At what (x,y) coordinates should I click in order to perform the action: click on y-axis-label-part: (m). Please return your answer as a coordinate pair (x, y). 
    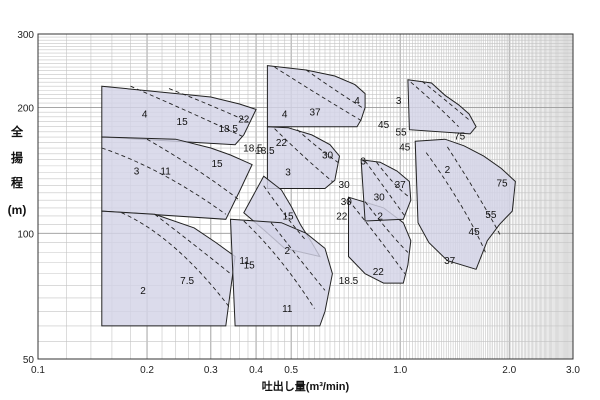
    Looking at the image, I should click on (17, 210).